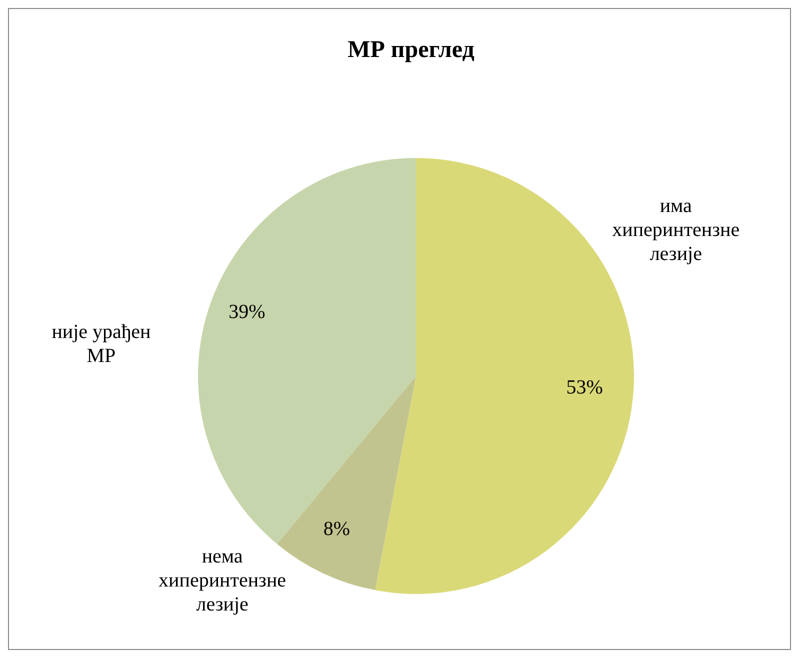 The image size is (799, 658). I want to click on data-label: 53%, so click(584, 387).